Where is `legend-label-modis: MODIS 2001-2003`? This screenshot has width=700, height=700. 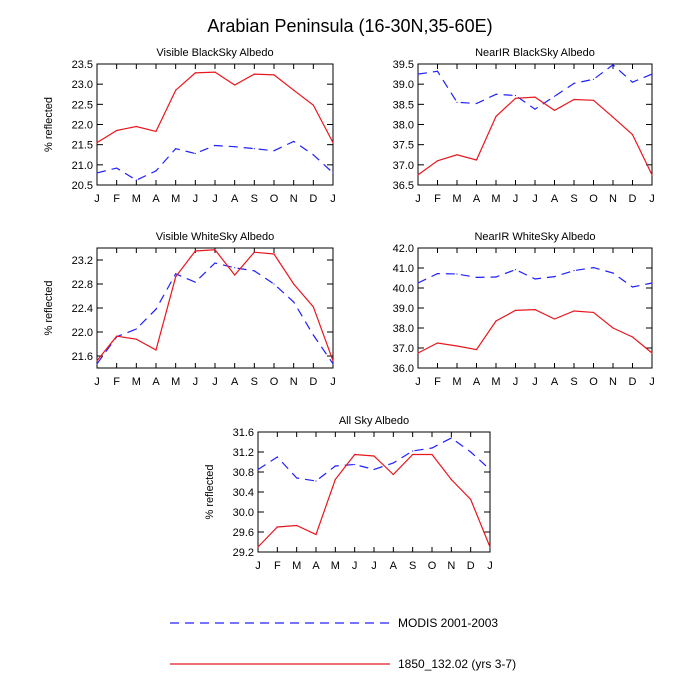 legend-label-modis: MODIS 2001-2003 is located at coordinates (448, 623).